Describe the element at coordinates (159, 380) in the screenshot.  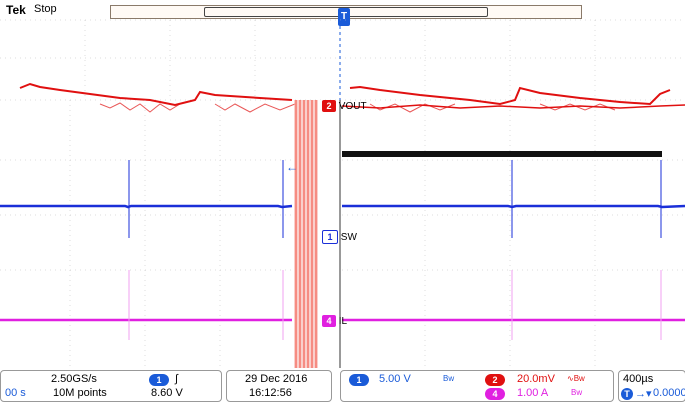
I see `trigger-channel-badge: 1` at that location.